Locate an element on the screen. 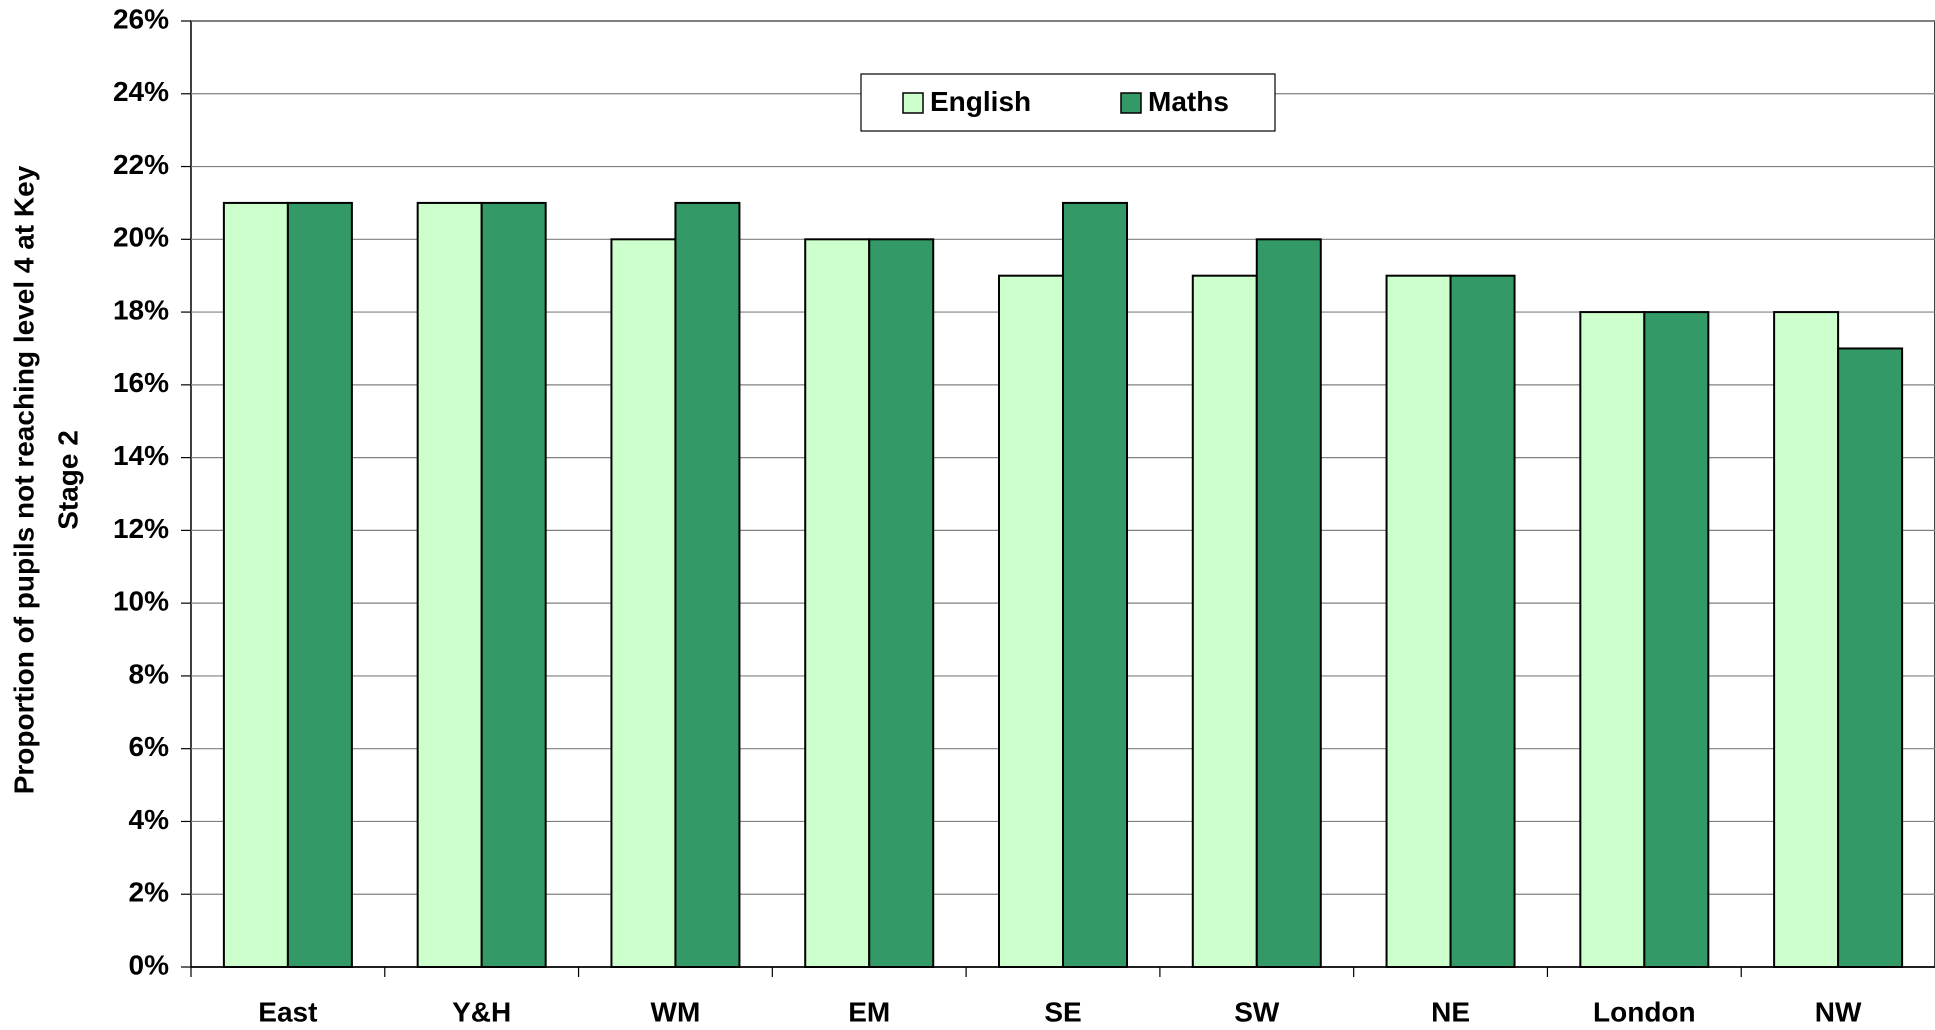  y-tick-label: 26% is located at coordinates (141, 18).